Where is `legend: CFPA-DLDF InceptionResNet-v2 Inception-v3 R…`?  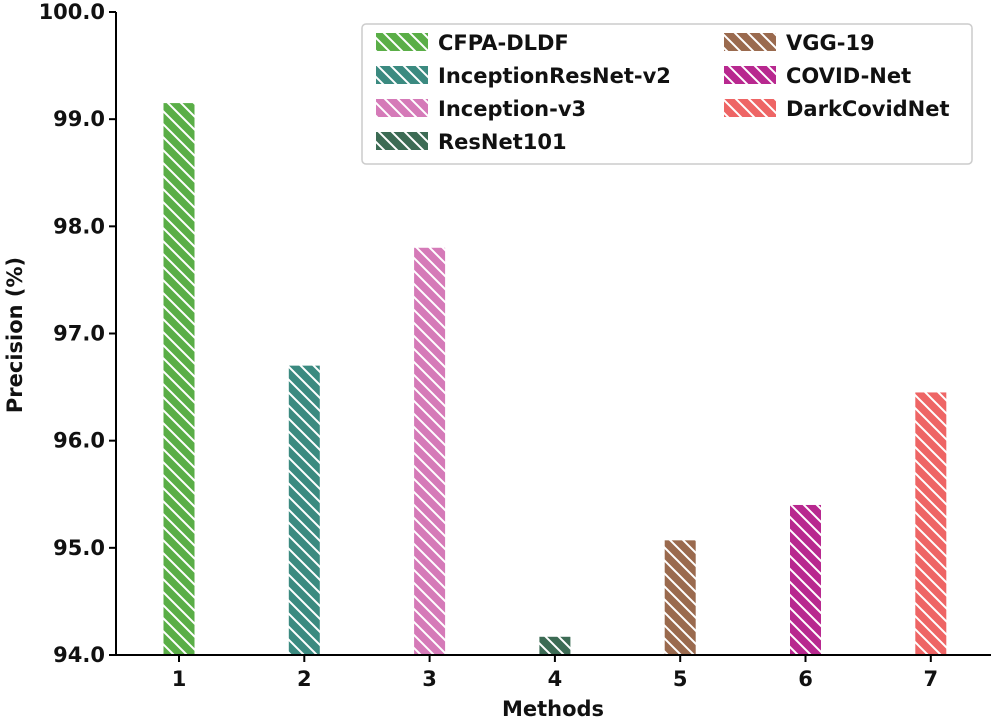 legend: CFPA-DLDF InceptionResNet-v2 Inception-v3 R… is located at coordinates (667, 94).